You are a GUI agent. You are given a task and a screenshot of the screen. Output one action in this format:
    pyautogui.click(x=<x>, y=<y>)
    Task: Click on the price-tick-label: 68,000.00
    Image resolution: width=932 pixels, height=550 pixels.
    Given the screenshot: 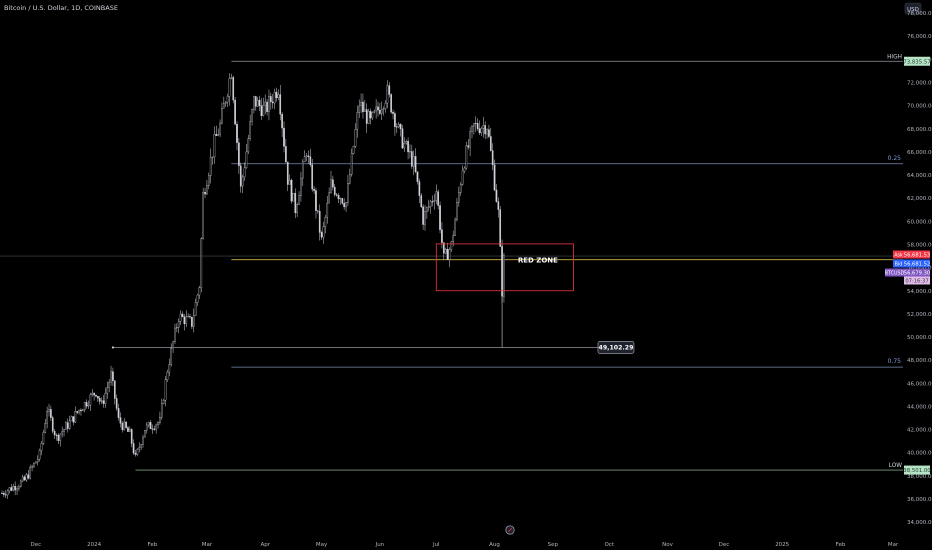 What is the action you would take?
    pyautogui.click(x=919, y=130)
    